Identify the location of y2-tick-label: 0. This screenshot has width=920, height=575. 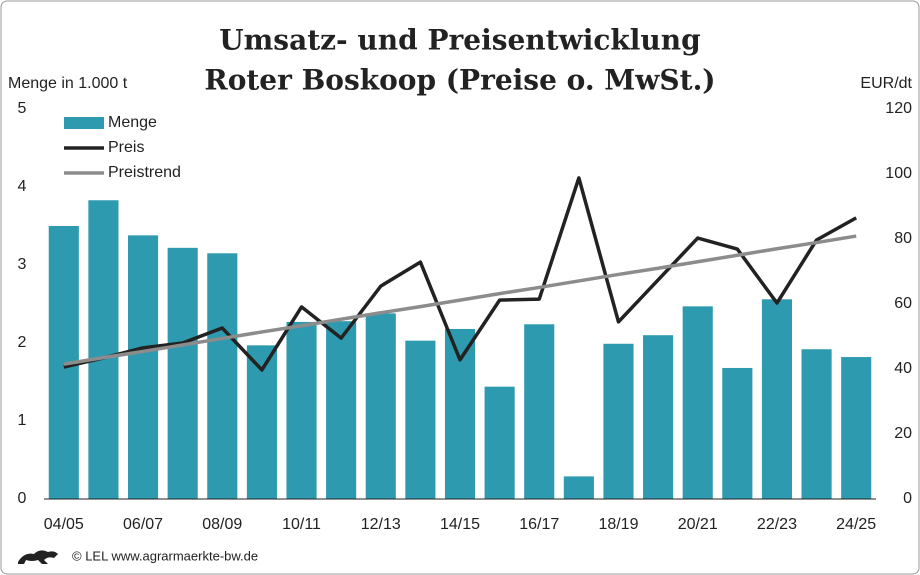
(907, 498).